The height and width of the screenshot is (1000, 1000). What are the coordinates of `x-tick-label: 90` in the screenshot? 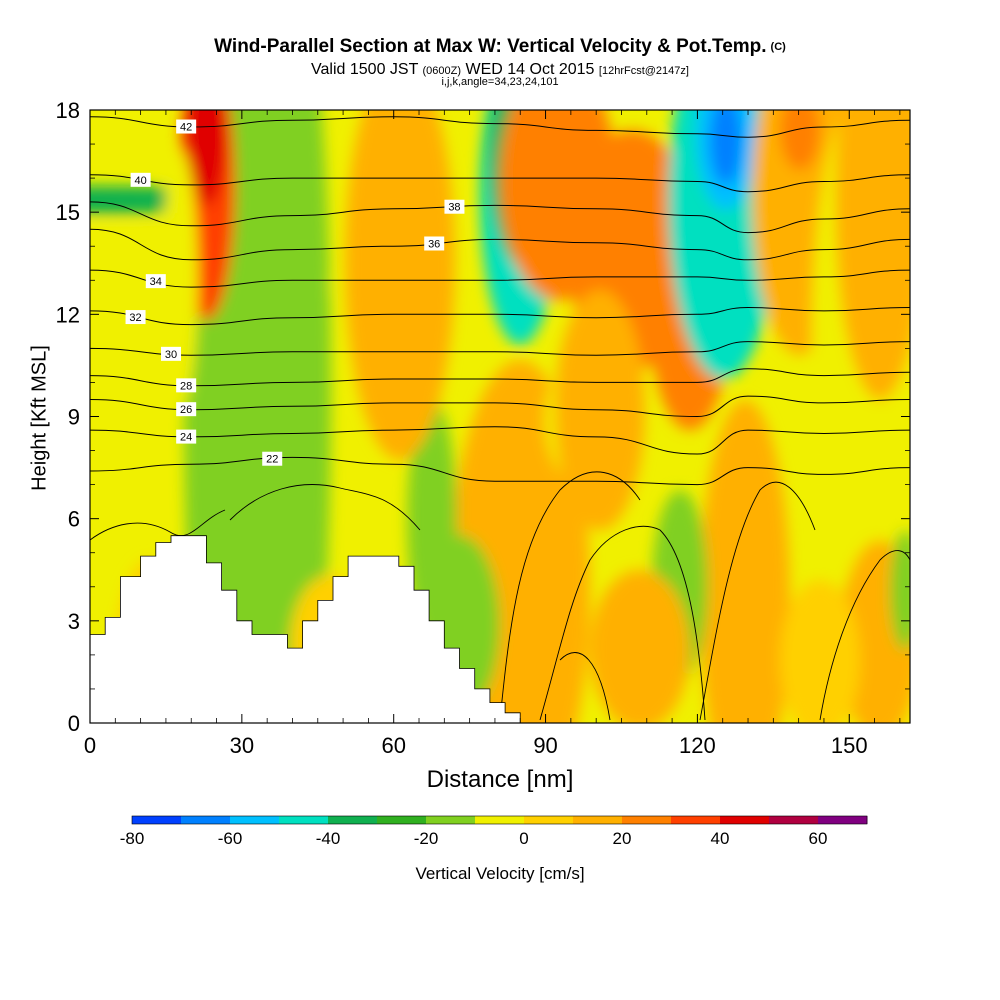 It's located at (545, 745).